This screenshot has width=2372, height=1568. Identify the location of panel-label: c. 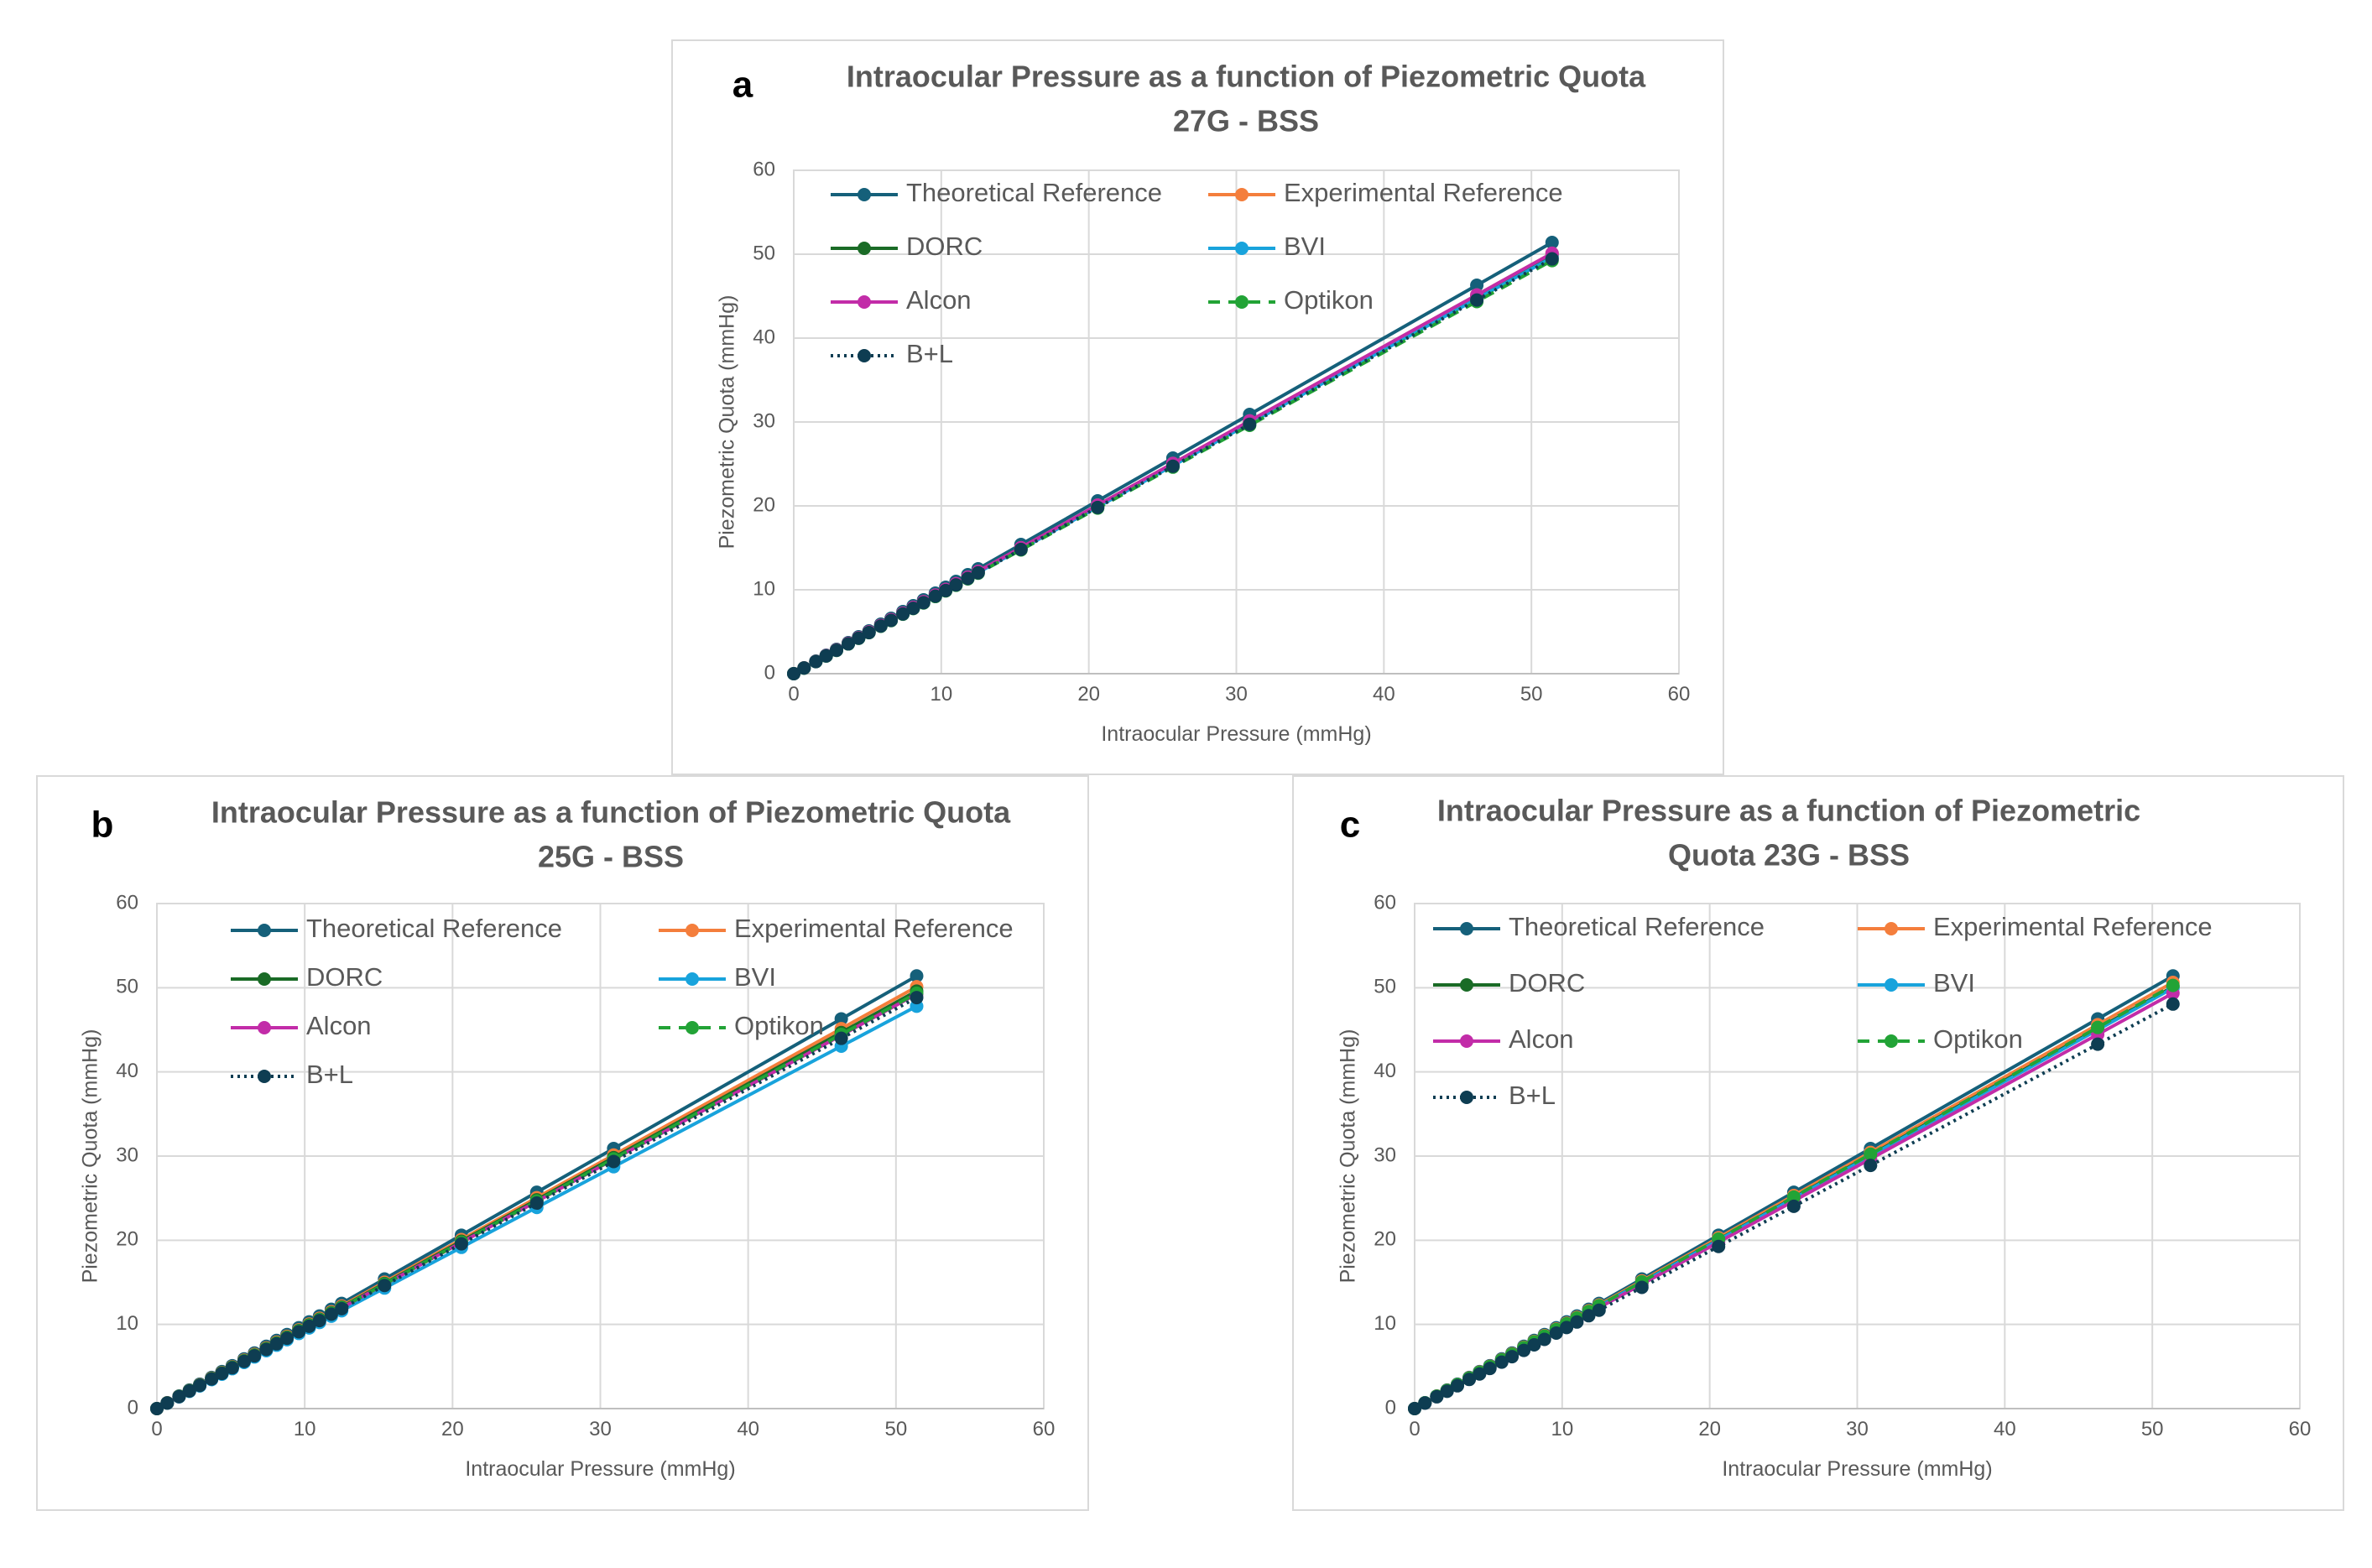
(1350, 826).